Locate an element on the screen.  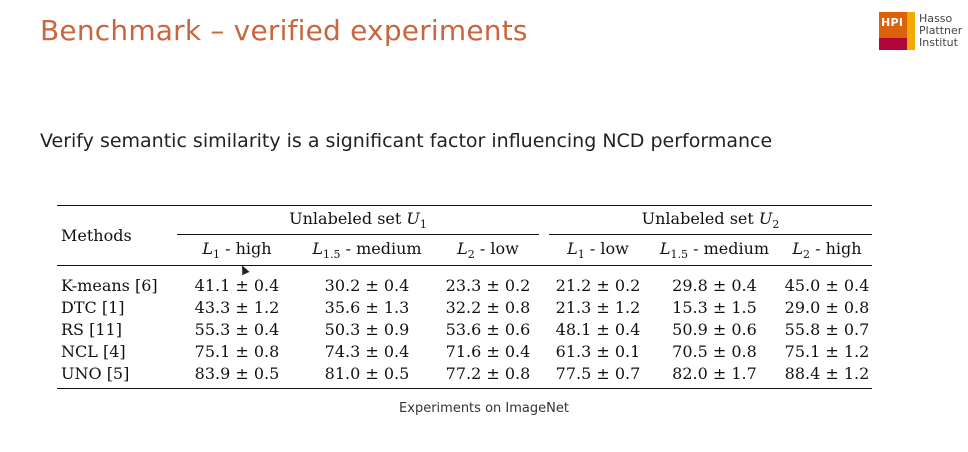
result-cell: 21.3 ± 1.2 is located at coordinates (598, 307).